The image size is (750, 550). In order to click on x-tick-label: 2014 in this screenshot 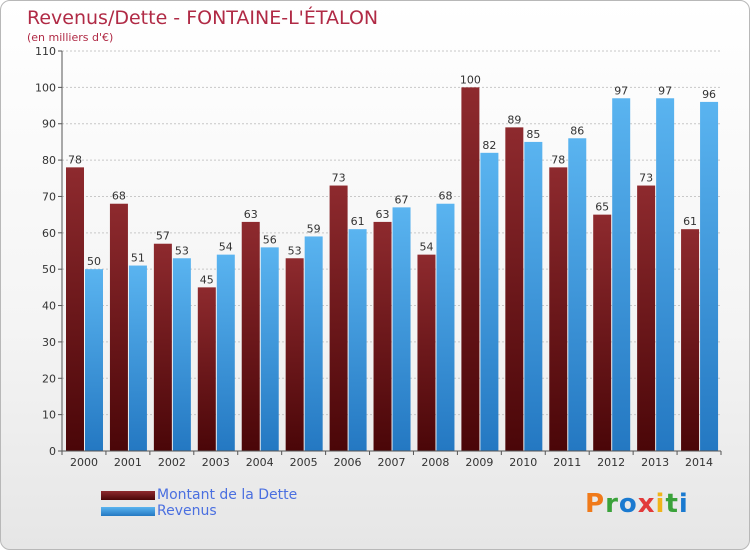, I will do `click(699, 462)`.